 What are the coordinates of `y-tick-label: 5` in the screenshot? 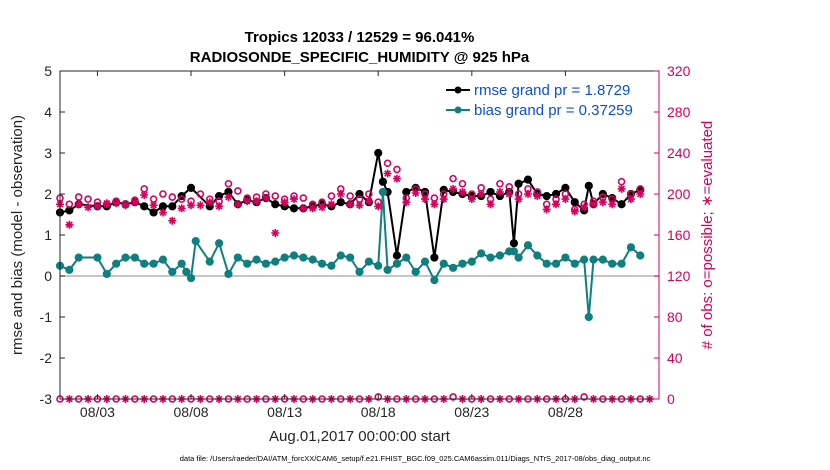 It's located at (48, 71).